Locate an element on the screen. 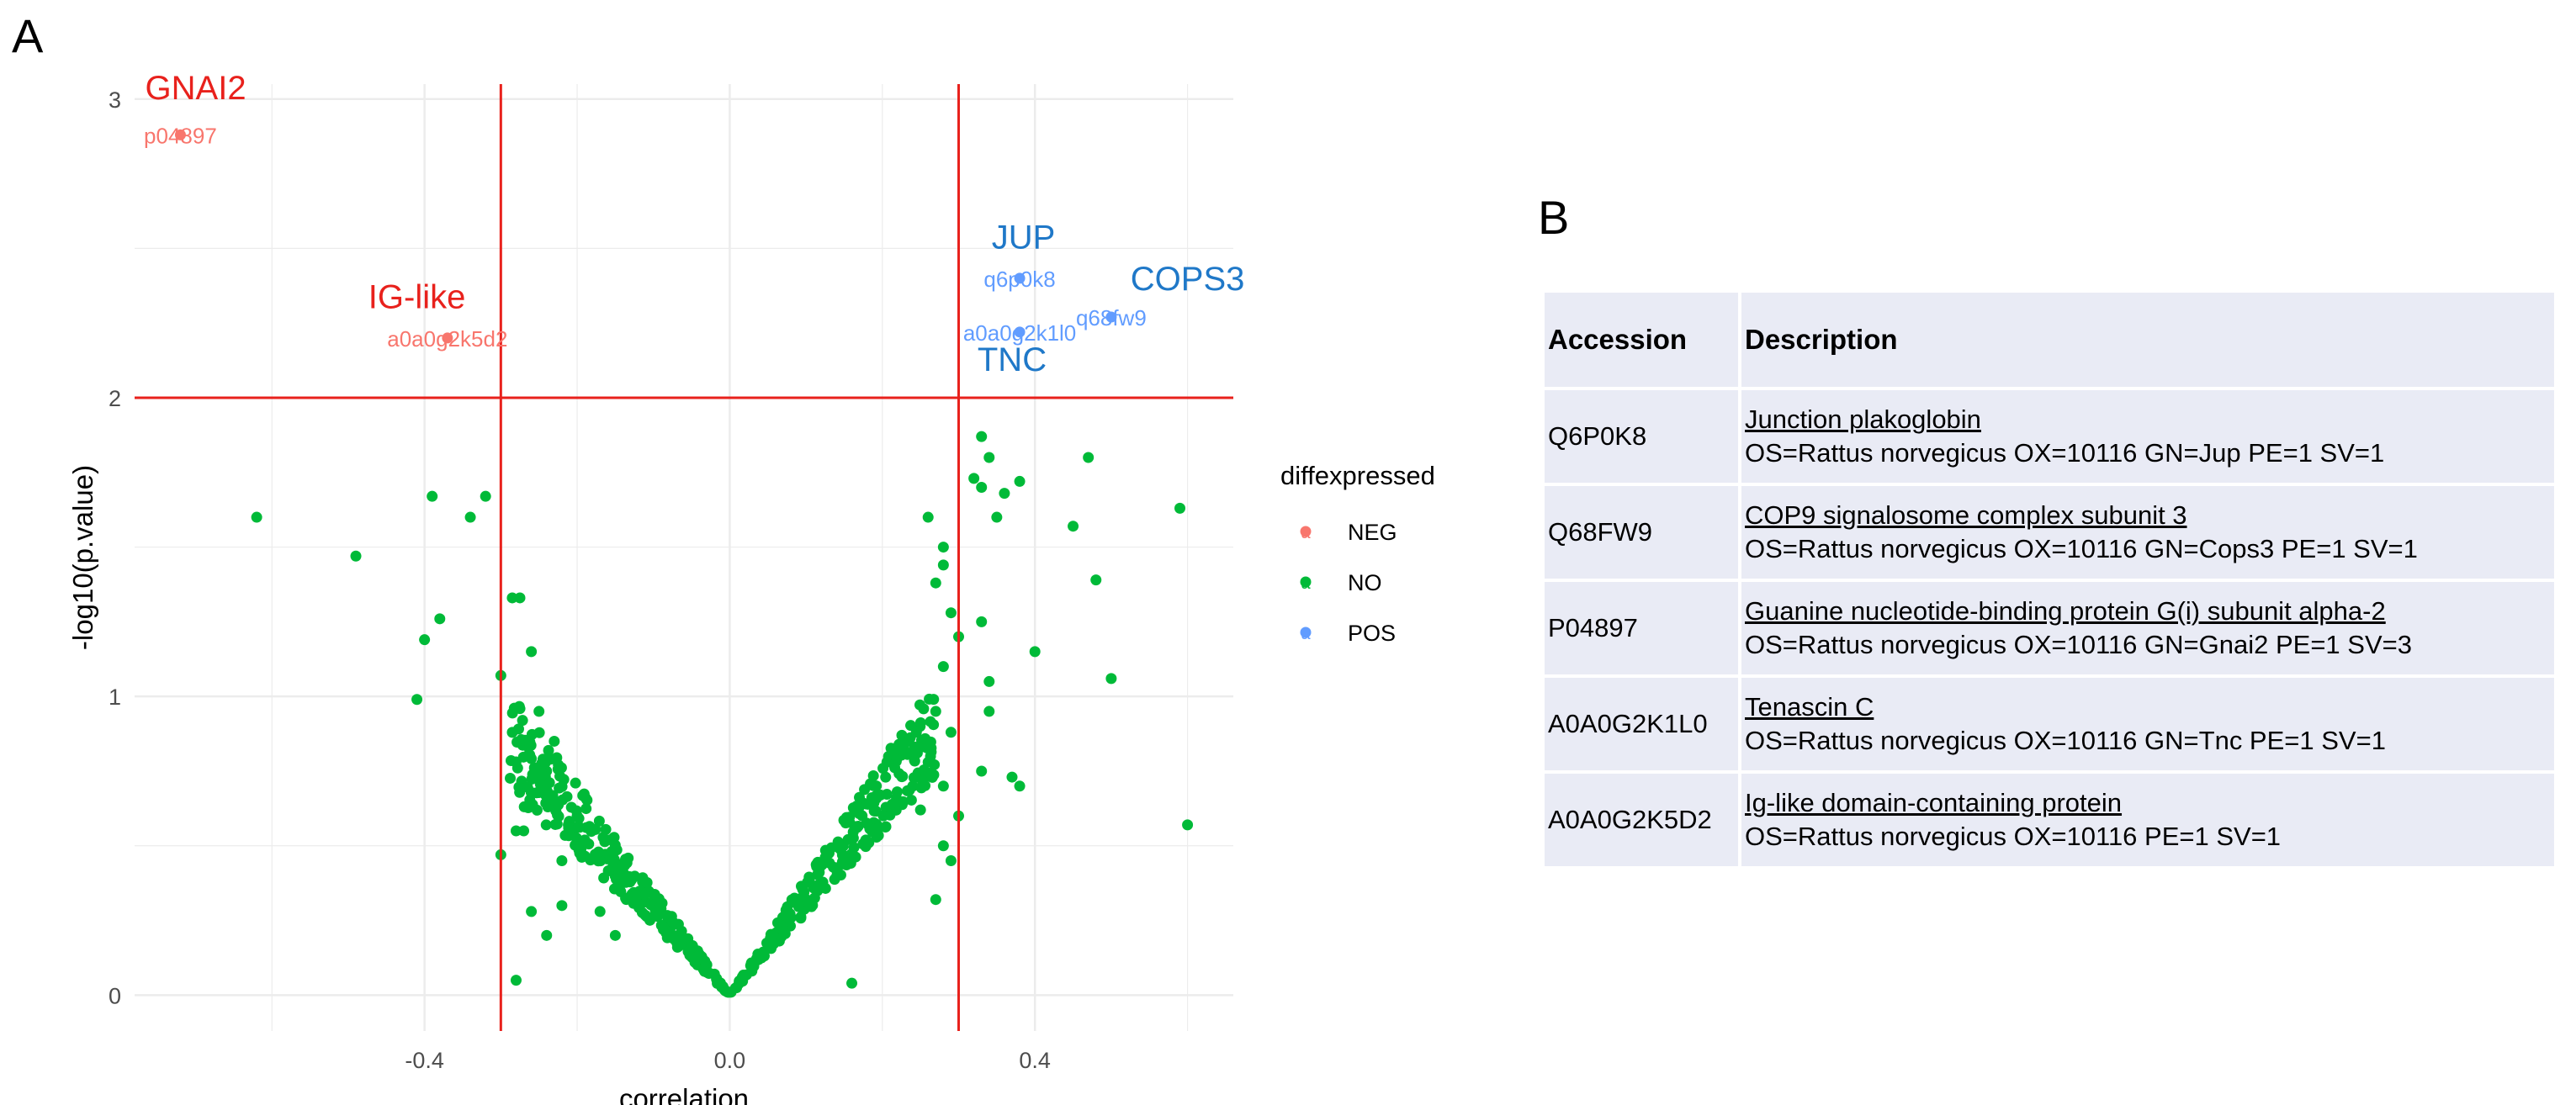  legend-marker is located at coordinates (1306, 582).